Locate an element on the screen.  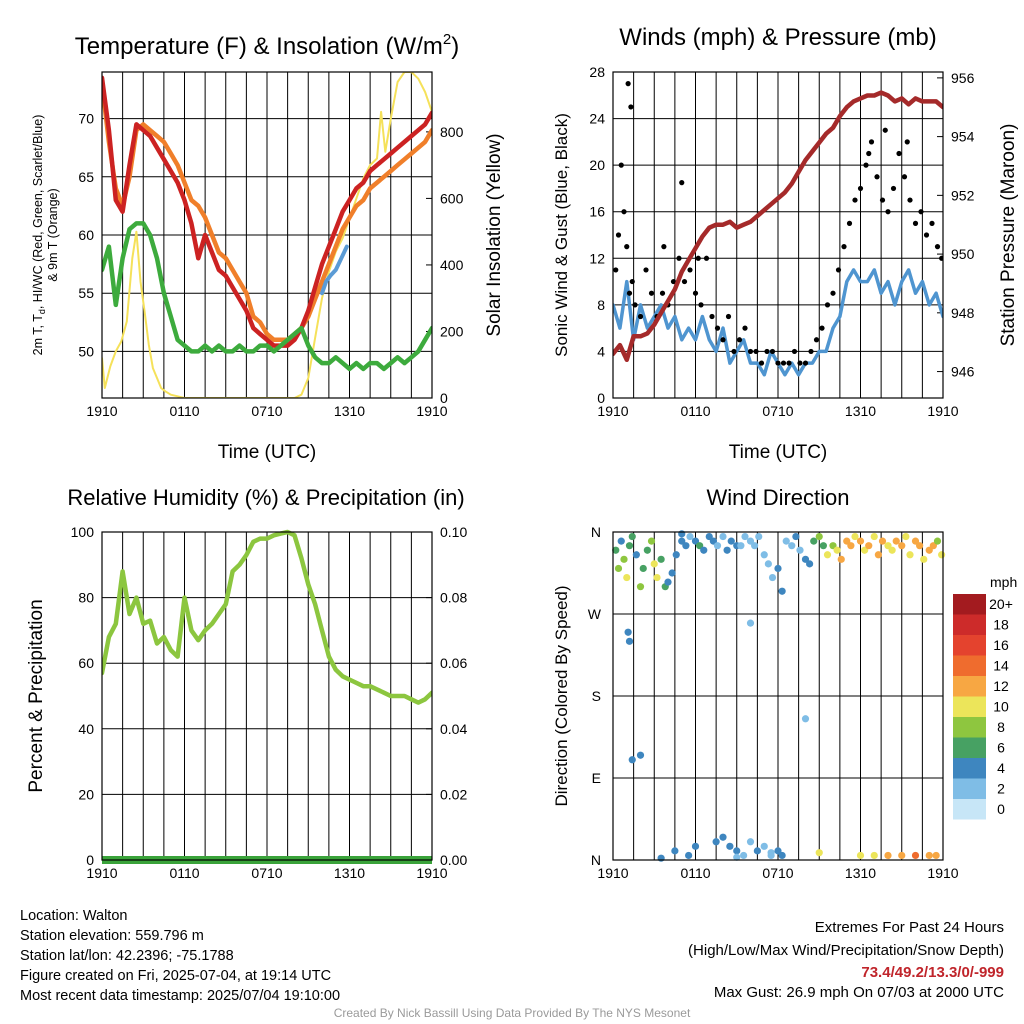
y2-tick-label: 0.10 is located at coordinates (453, 532).